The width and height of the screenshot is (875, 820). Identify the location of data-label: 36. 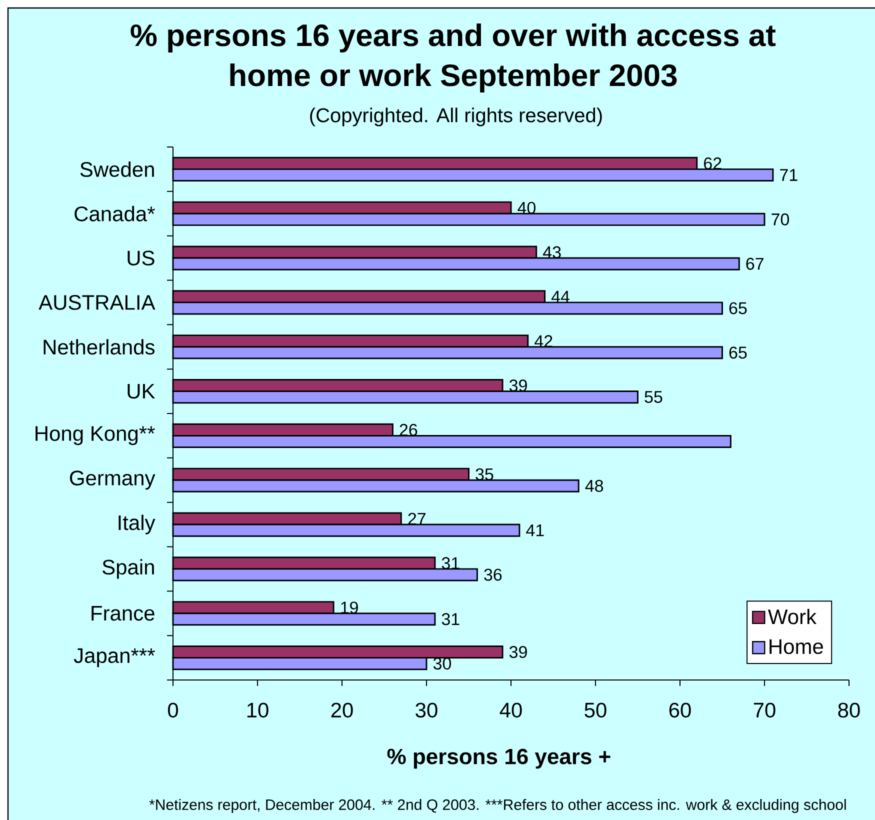
(493, 574).